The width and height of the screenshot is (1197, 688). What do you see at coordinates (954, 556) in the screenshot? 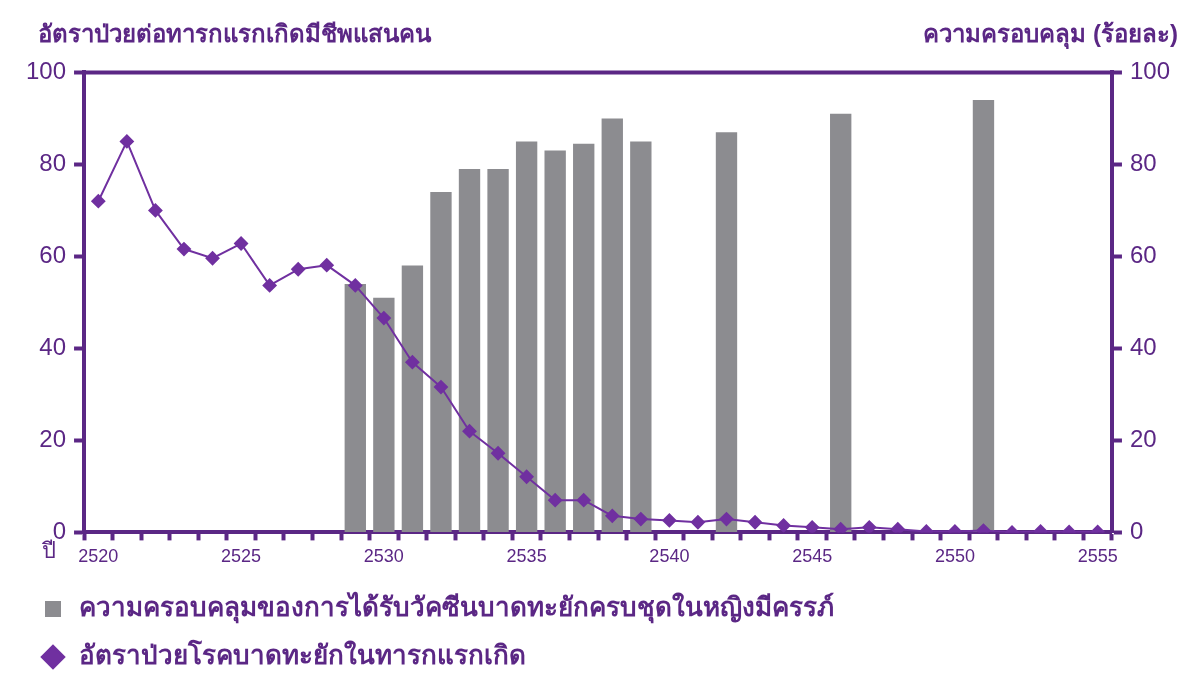
I see `x-tick-label: 2550` at bounding box center [954, 556].